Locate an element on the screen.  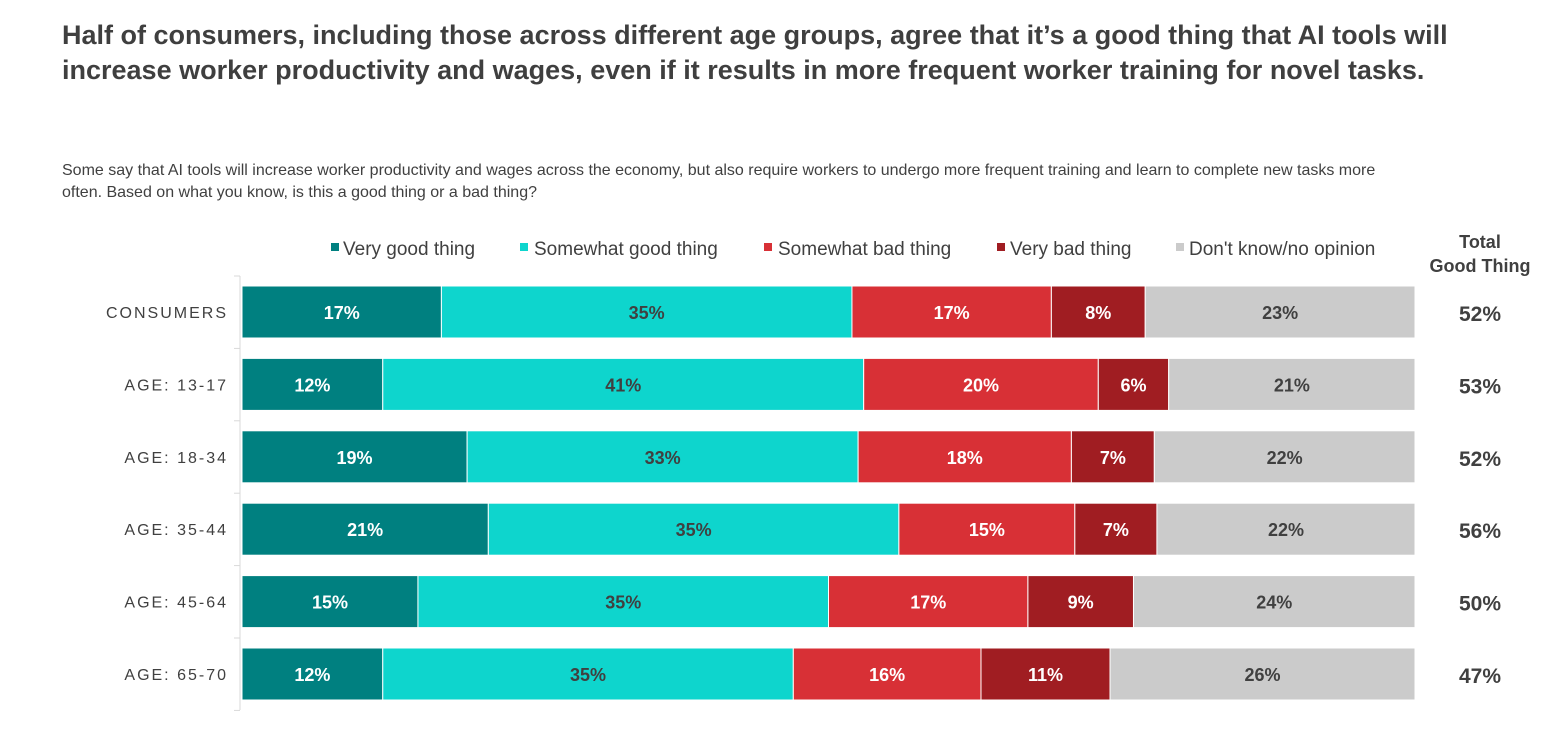
bar-row-consumers: 17% 35% 17% 8% 23% is located at coordinates (828, 312).